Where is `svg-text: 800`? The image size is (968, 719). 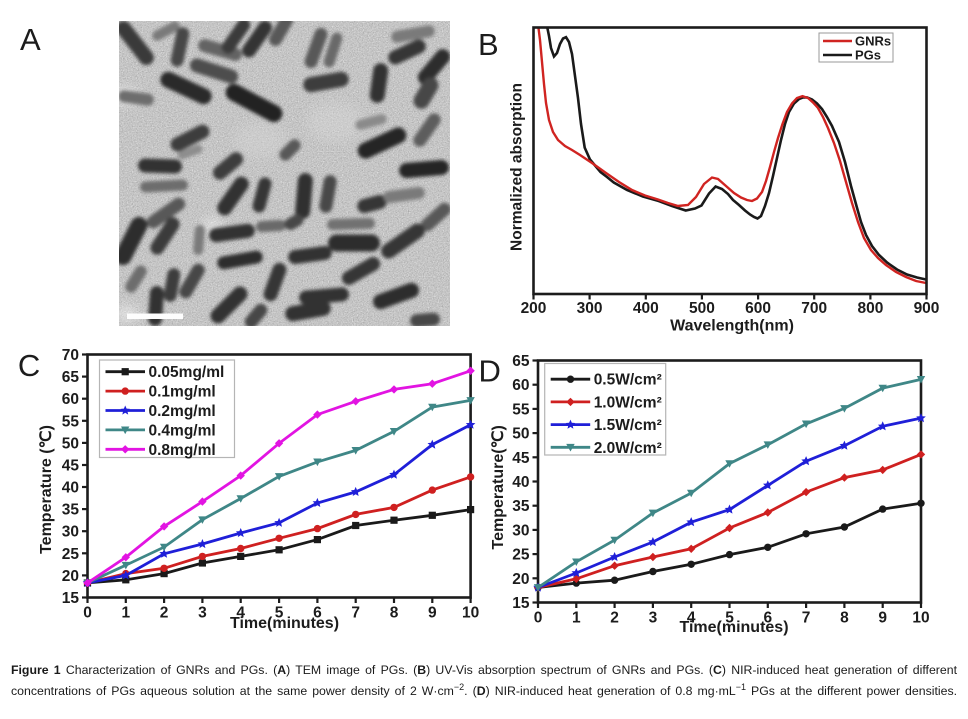 svg-text: 800 is located at coordinates (870, 308).